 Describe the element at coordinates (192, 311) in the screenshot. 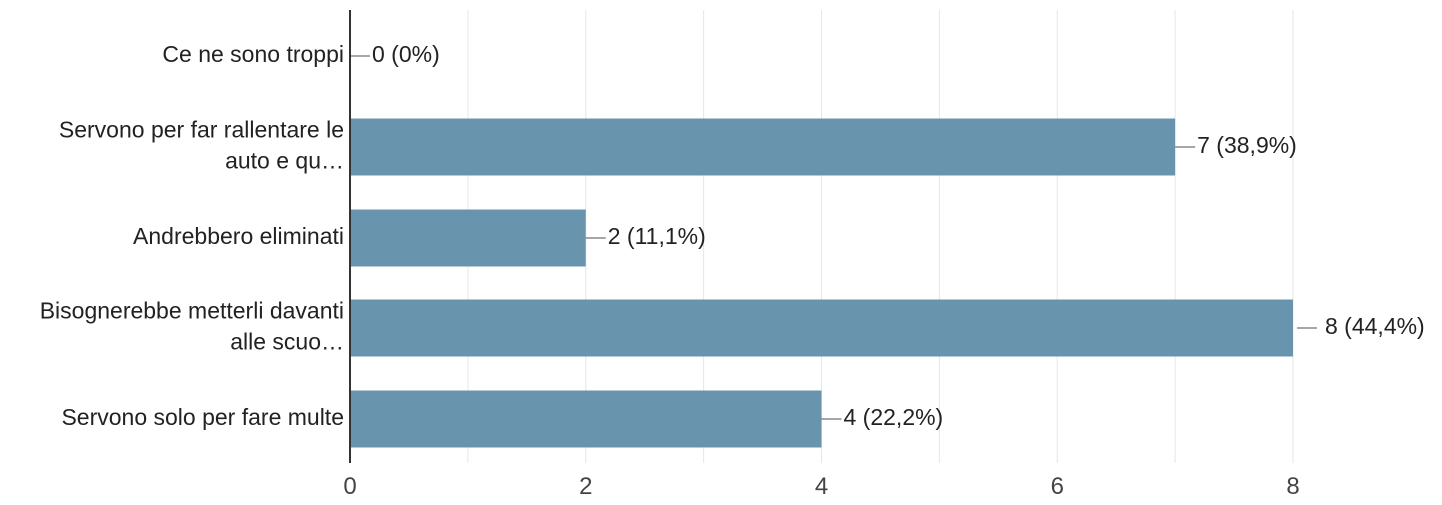

I see `category-label: Bisognerebbe metterli davanti` at that location.